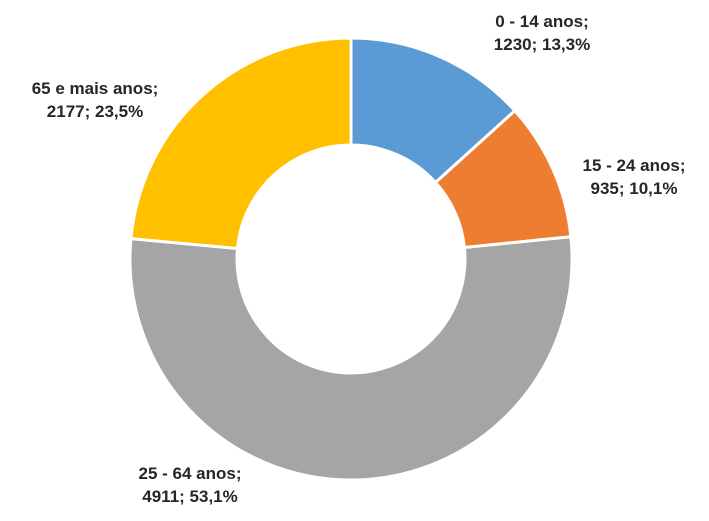  What do you see at coordinates (634, 165) in the screenshot?
I see `data-label-15-24-line1: 15 - 24 anos;` at bounding box center [634, 165].